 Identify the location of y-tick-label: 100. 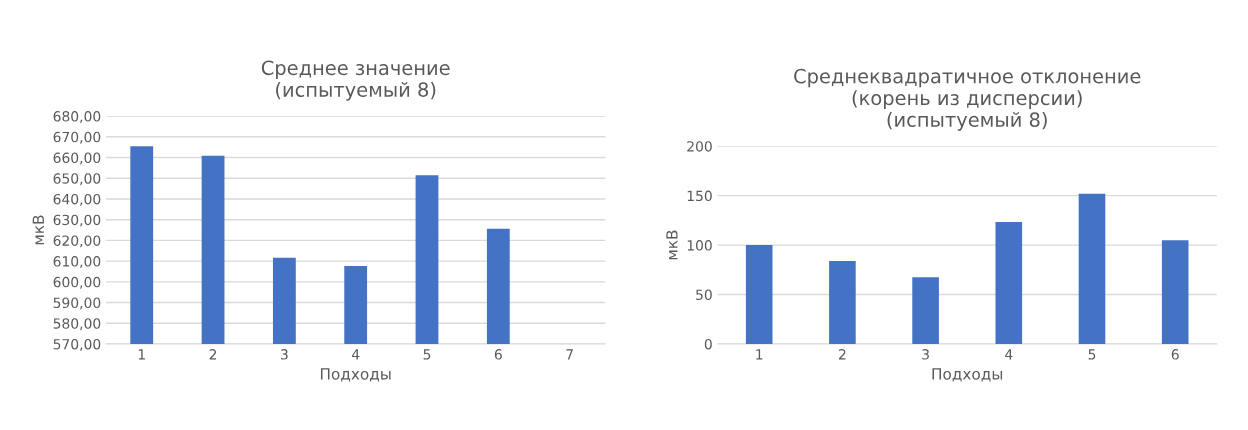
(699, 245).